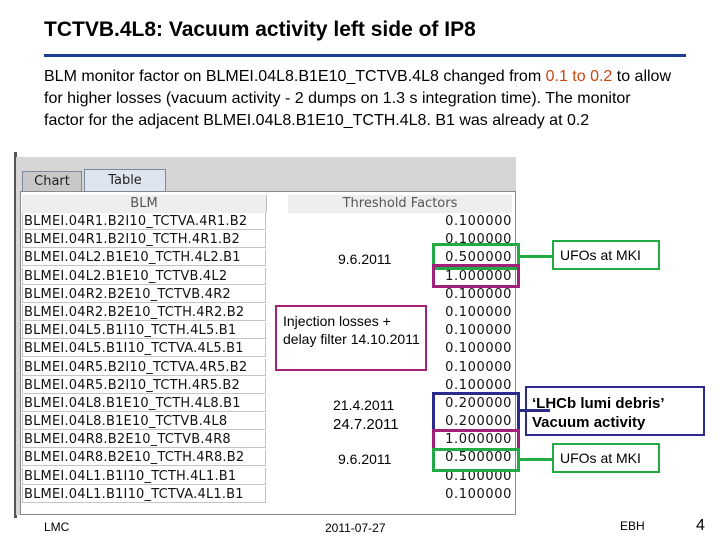  What do you see at coordinates (476, 412) in the screenshot?
I see `highlight-box-blue` at bounding box center [476, 412].